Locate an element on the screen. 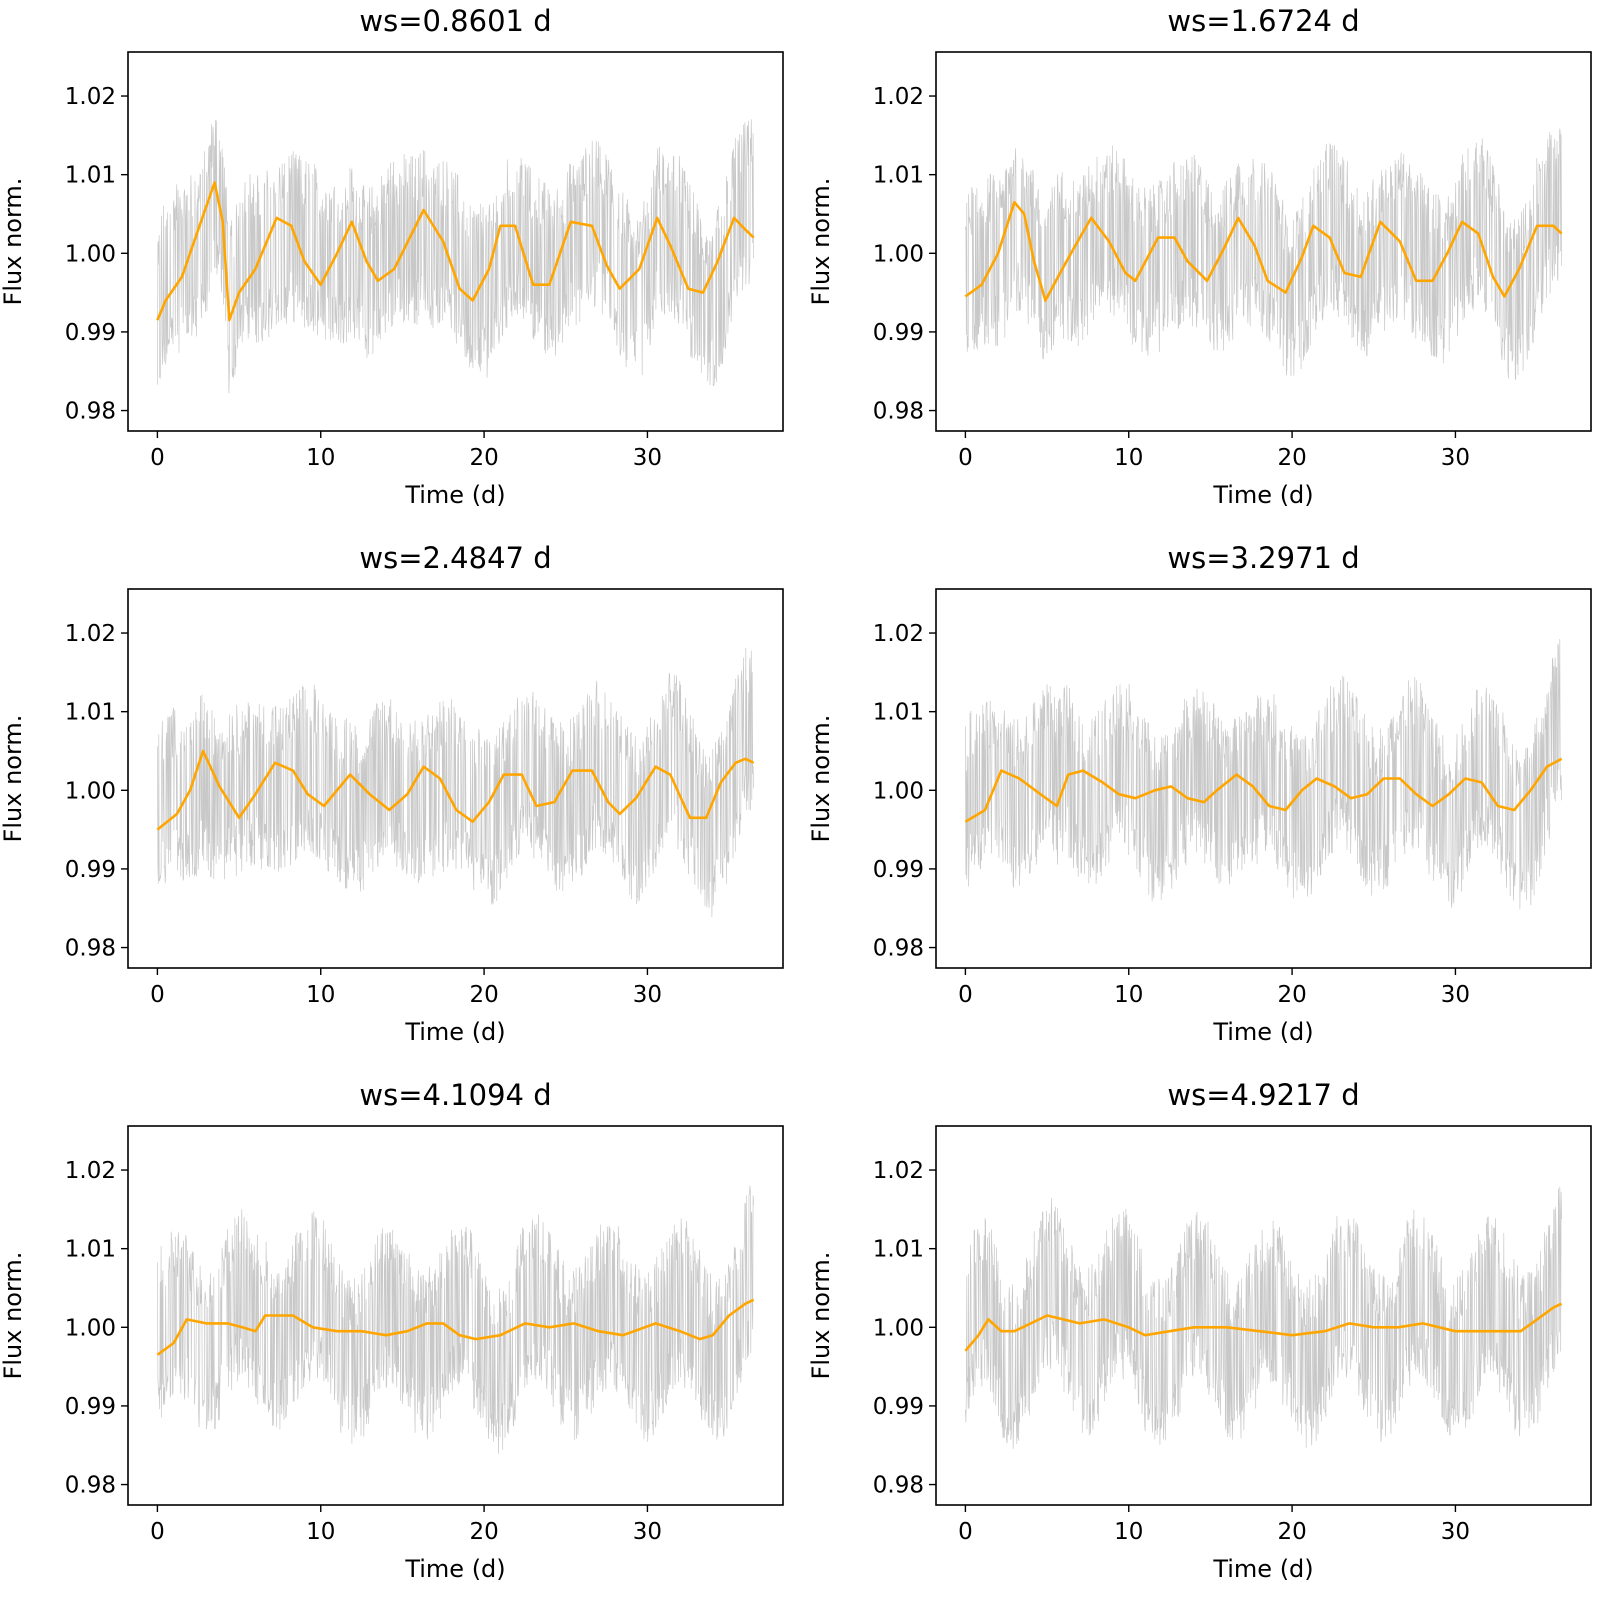 The width and height of the screenshot is (1600, 1600). chart-title: ws=2.4847 d is located at coordinates (455, 558).